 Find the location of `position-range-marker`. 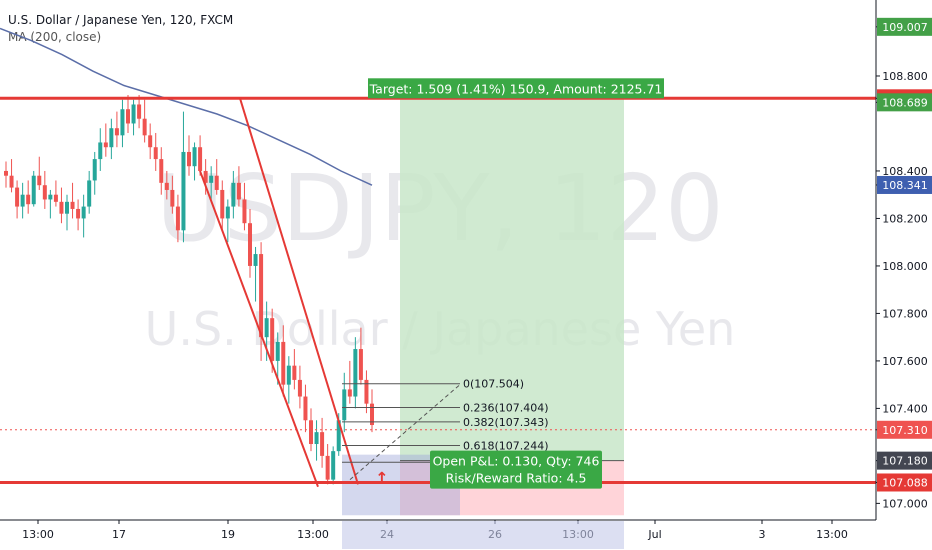

position-range-marker is located at coordinates (512, 535).